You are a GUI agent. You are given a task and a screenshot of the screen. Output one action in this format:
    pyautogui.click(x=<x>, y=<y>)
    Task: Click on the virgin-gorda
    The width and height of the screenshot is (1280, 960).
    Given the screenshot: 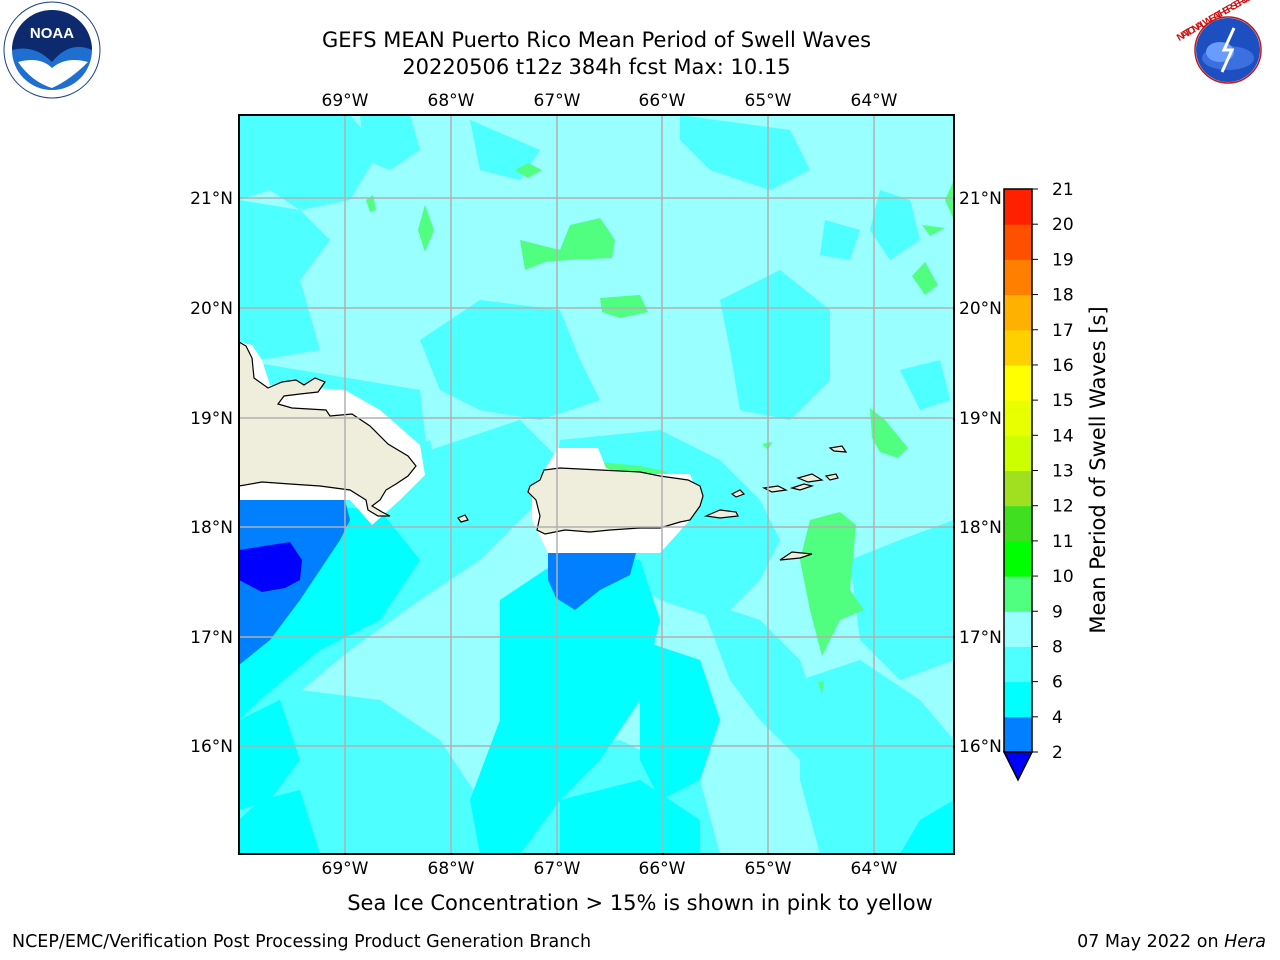 What is the action you would take?
    pyautogui.click(x=831, y=477)
    